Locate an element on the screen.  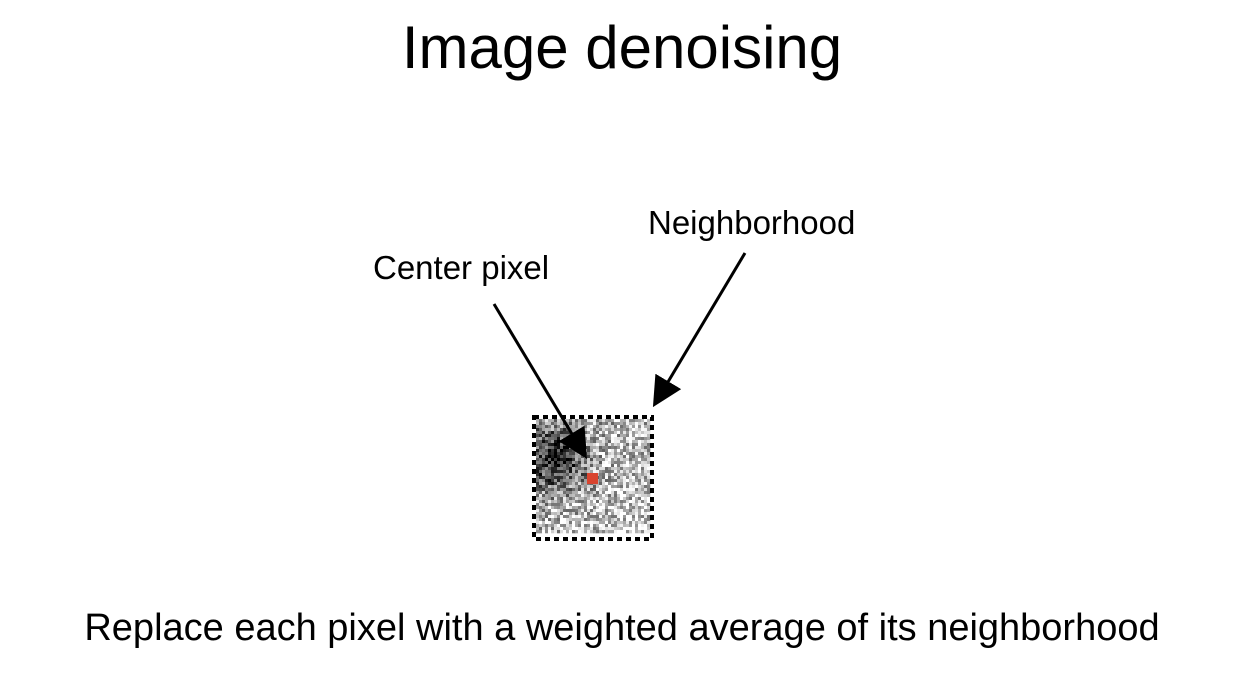
neighborhood-border is located at coordinates (593, 478).